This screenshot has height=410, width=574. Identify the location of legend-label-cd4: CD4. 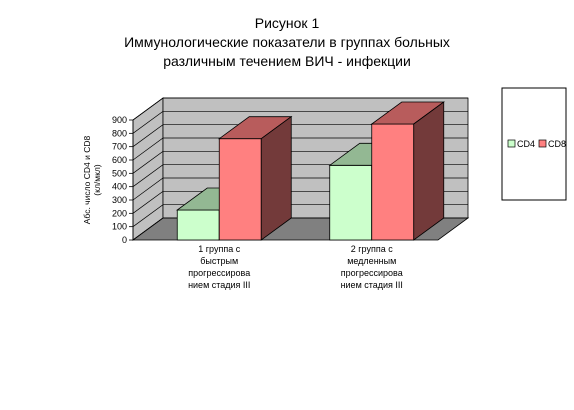
(526, 144).